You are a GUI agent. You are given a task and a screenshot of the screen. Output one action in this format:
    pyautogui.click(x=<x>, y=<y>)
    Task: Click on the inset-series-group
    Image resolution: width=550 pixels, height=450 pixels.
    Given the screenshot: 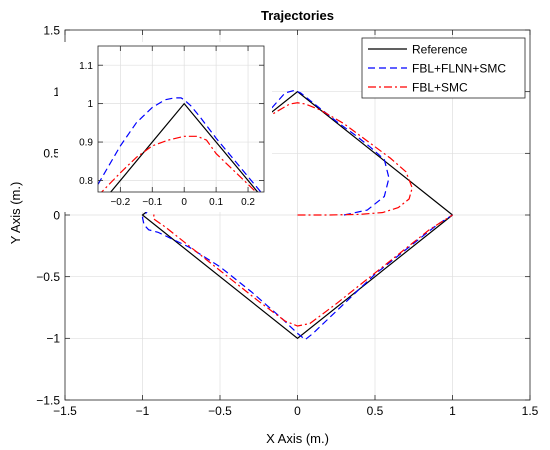 What is the action you would take?
    pyautogui.click(x=180, y=144)
    